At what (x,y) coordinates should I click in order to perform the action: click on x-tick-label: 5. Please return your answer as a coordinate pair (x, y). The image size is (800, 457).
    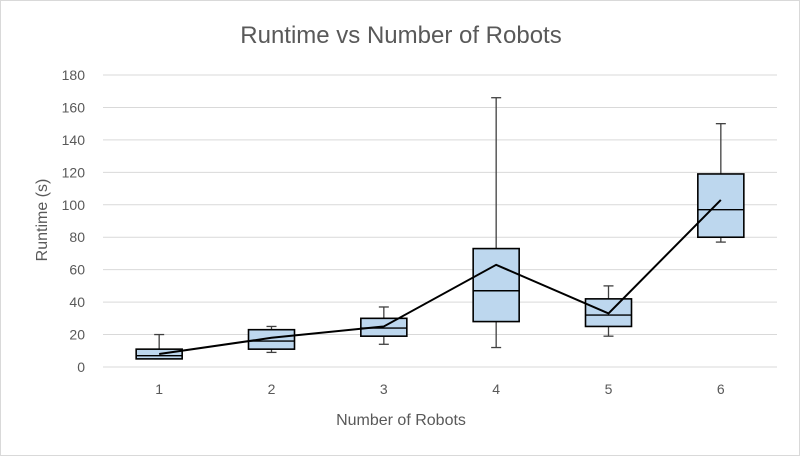
    Looking at the image, I should click on (609, 389).